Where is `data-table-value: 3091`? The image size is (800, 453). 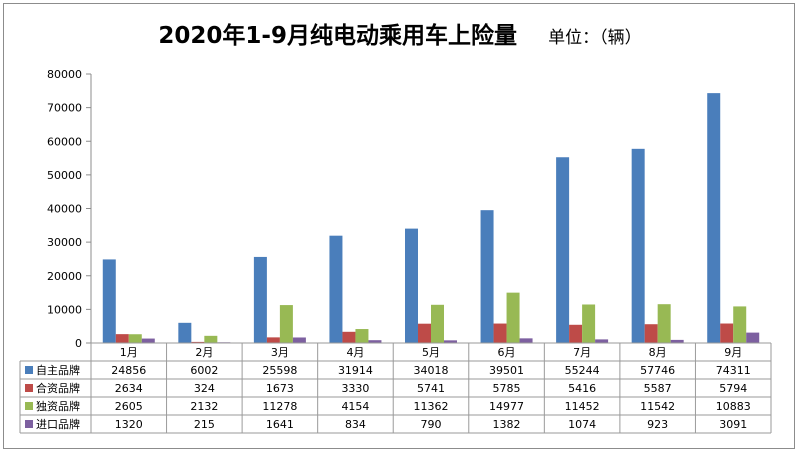
data-table-value: 3091 is located at coordinates (733, 424).